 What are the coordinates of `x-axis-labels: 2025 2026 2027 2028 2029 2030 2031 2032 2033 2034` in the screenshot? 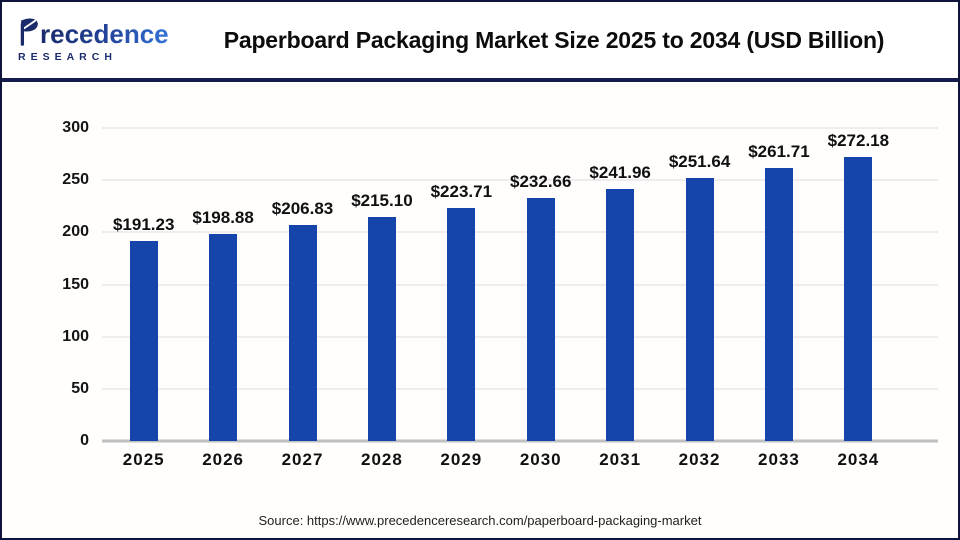 It's located at (501, 460).